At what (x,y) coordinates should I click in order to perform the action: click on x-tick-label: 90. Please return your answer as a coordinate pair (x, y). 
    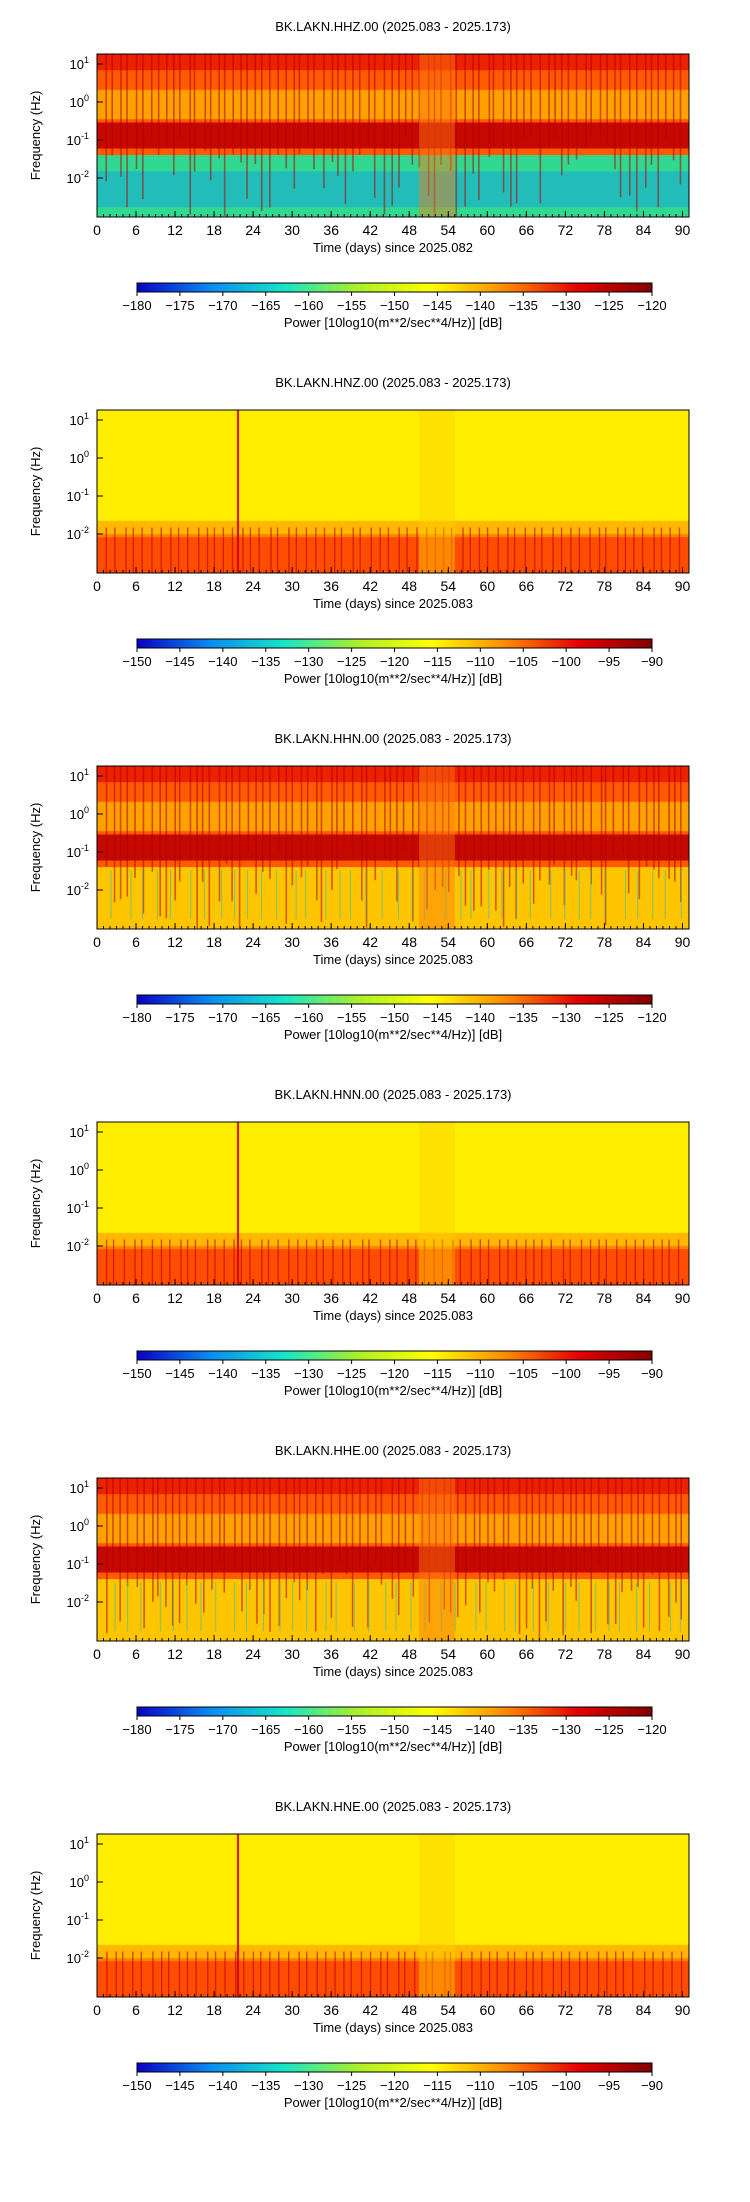
    Looking at the image, I should click on (683, 1654).